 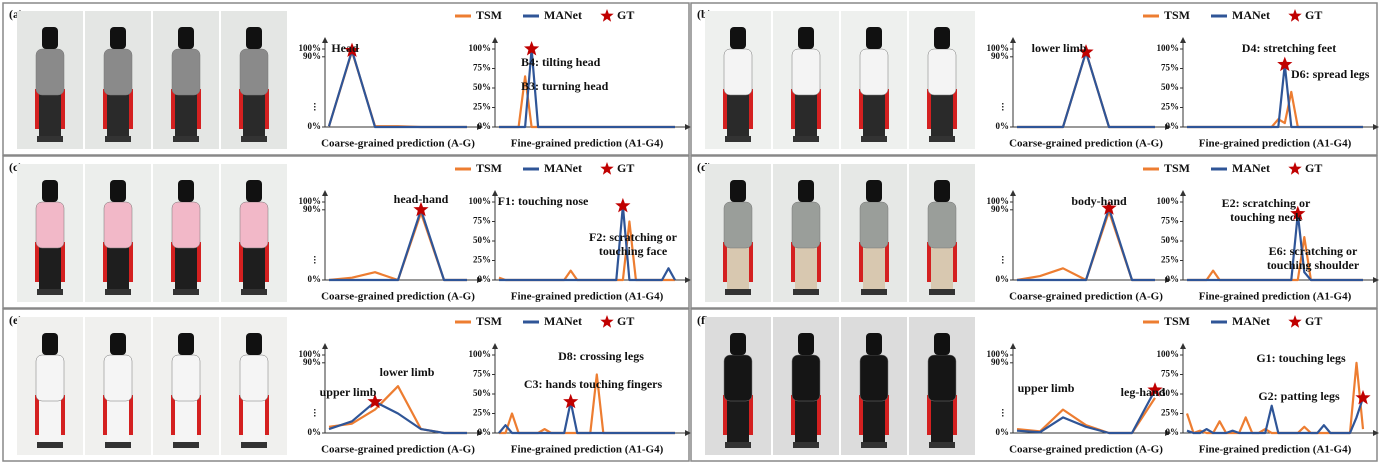 What do you see at coordinates (565, 86) in the screenshot?
I see `annotation: B3: turning head` at bounding box center [565, 86].